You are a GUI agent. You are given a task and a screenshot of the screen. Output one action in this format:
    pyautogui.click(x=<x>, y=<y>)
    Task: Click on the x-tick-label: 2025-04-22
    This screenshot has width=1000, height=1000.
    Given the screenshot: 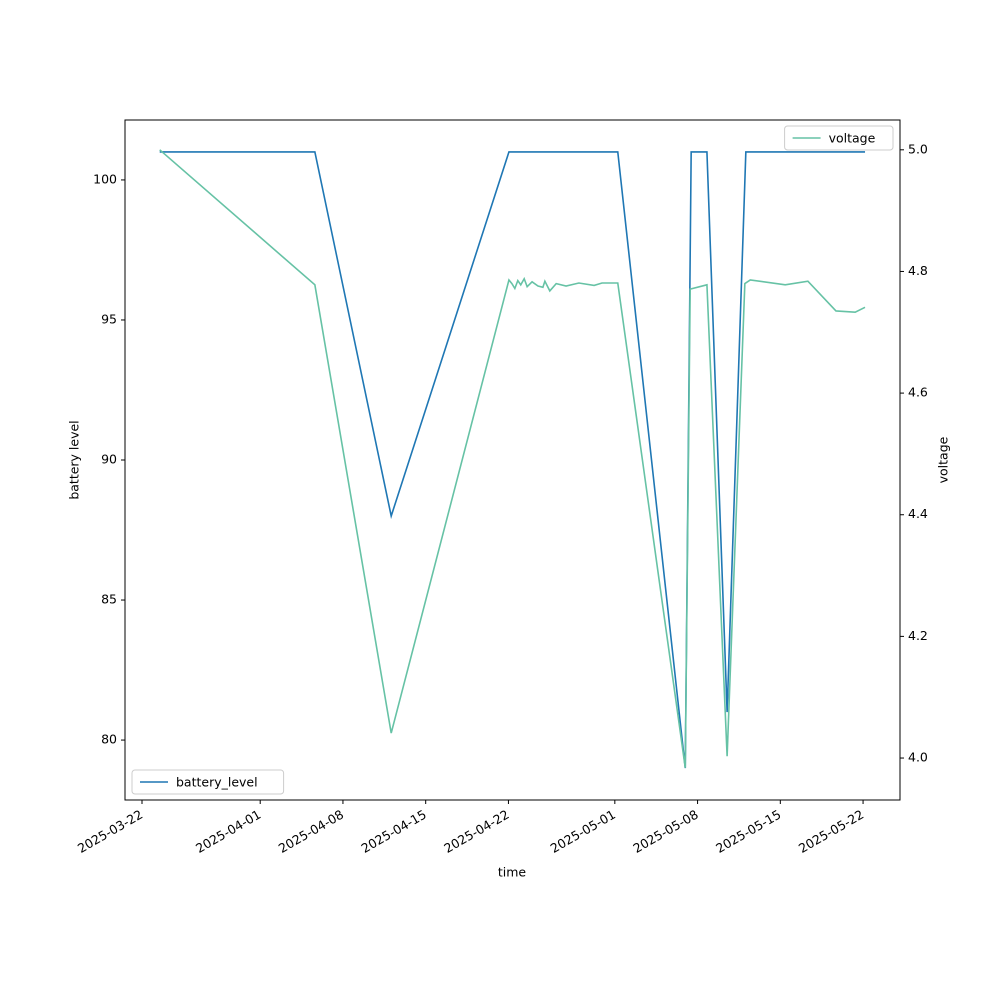 What is the action you would take?
    pyautogui.click(x=476, y=831)
    